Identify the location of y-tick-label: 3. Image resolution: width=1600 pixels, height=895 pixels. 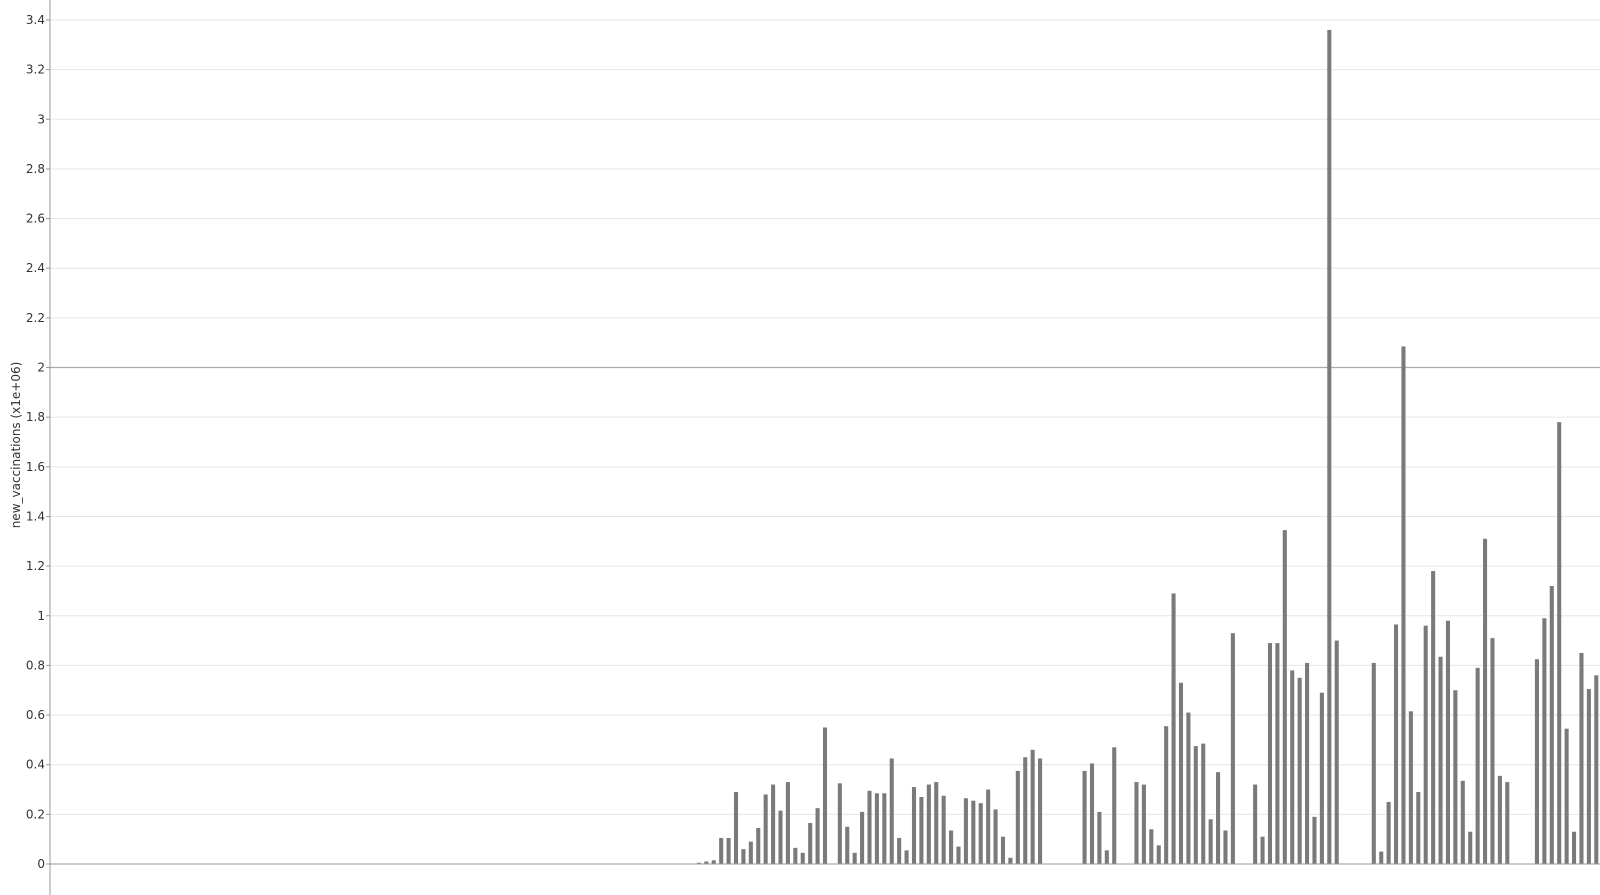
(41, 119).